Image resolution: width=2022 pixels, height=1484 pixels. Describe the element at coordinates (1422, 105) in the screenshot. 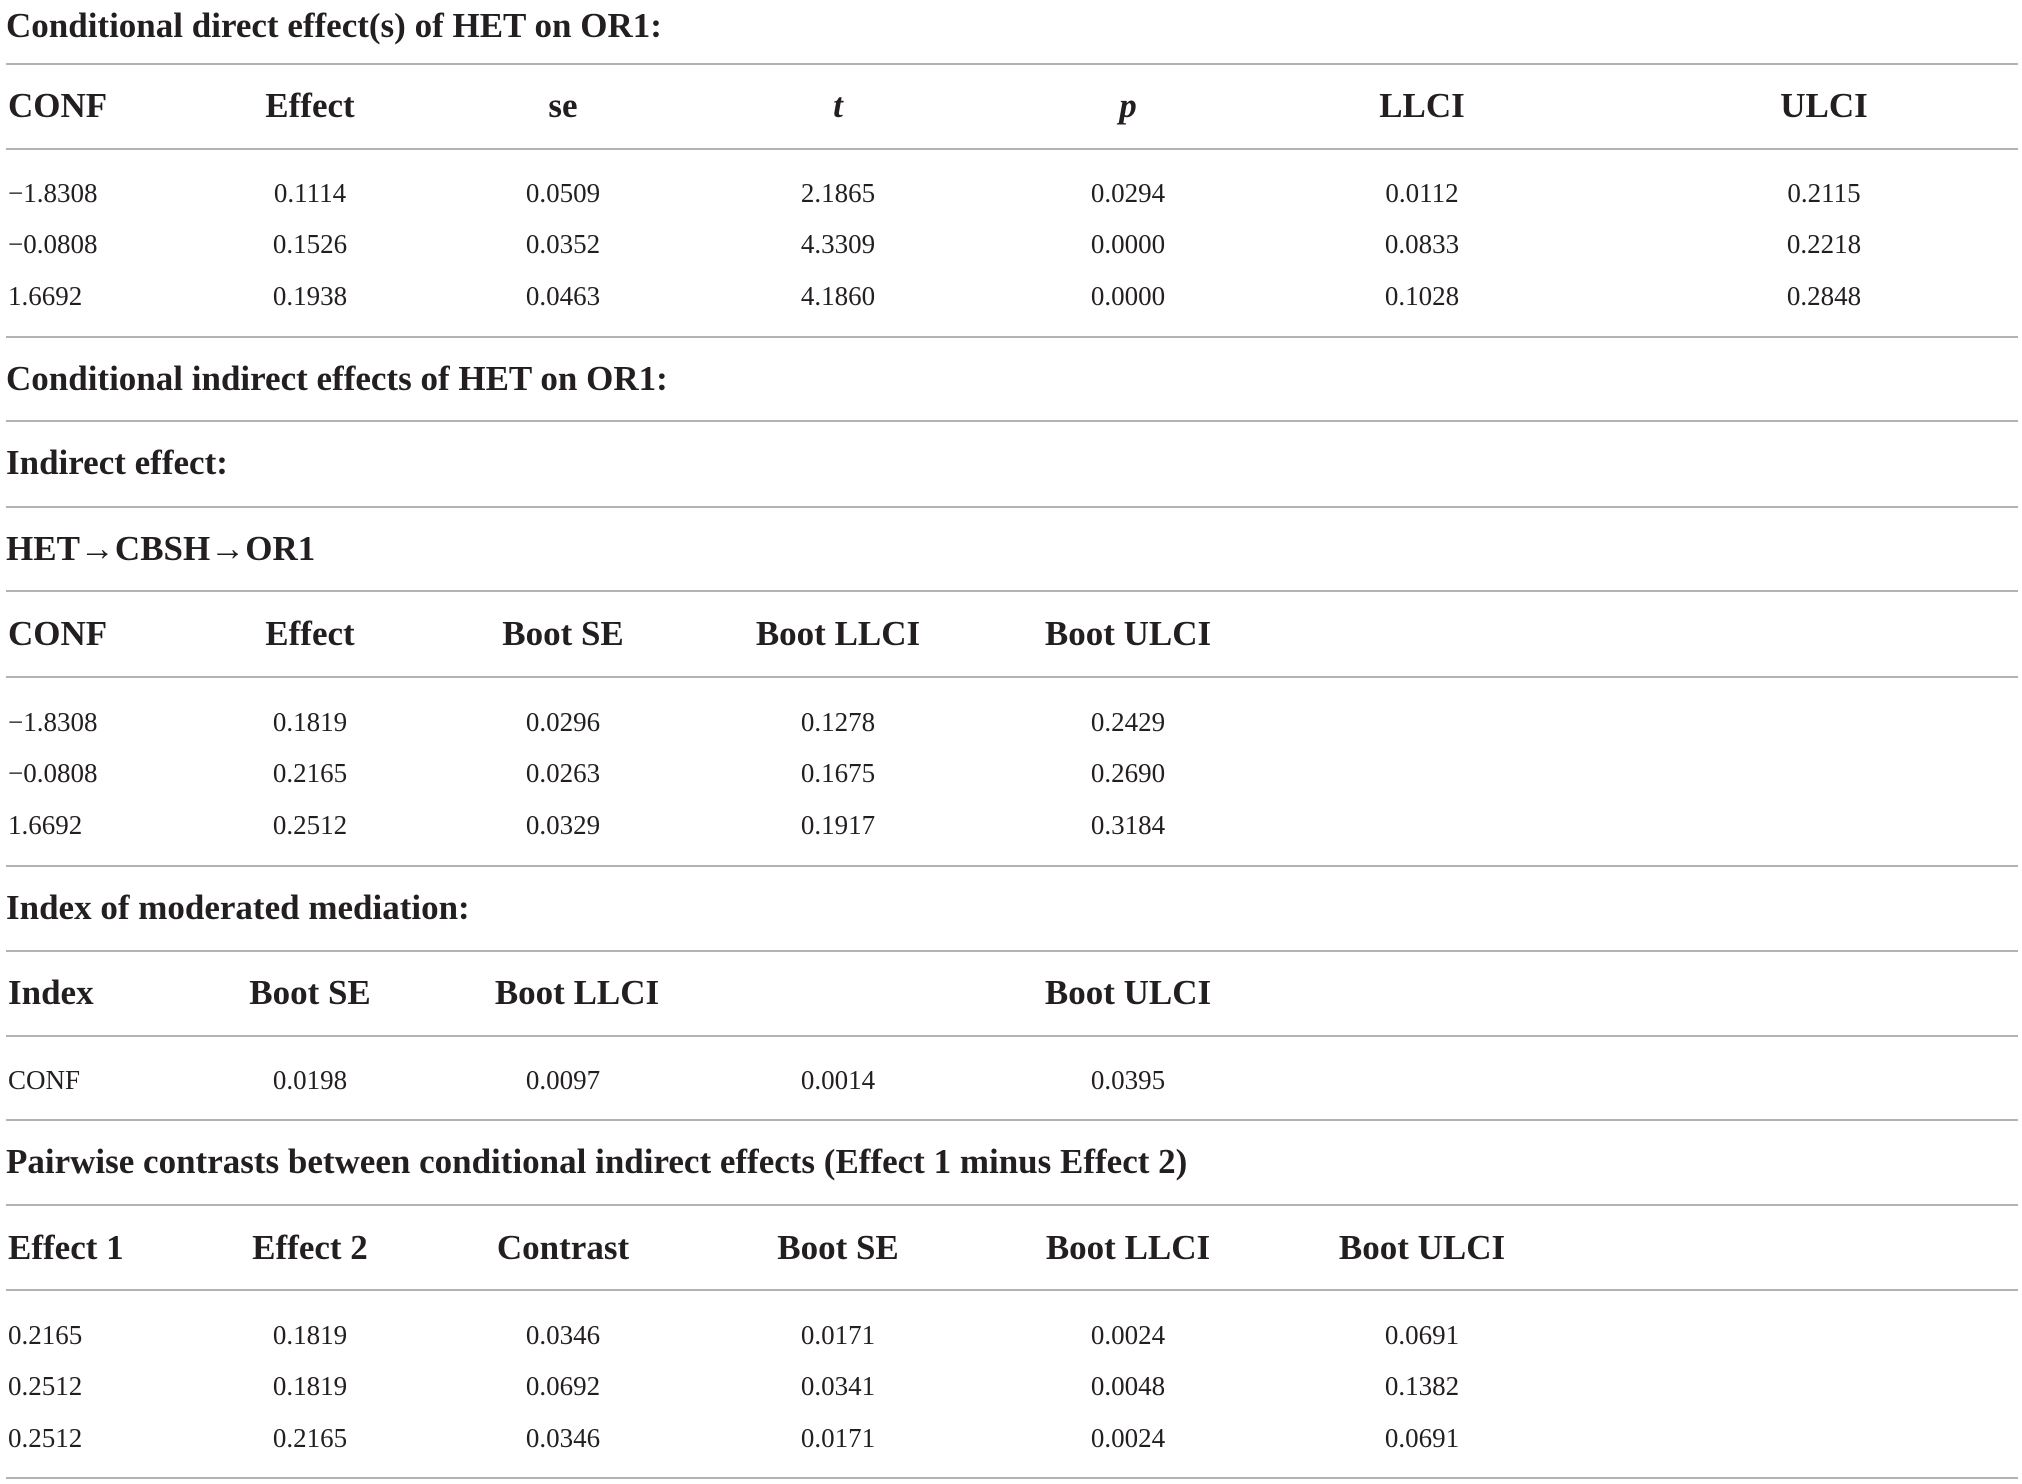

I see `column-header: LLCI` at that location.